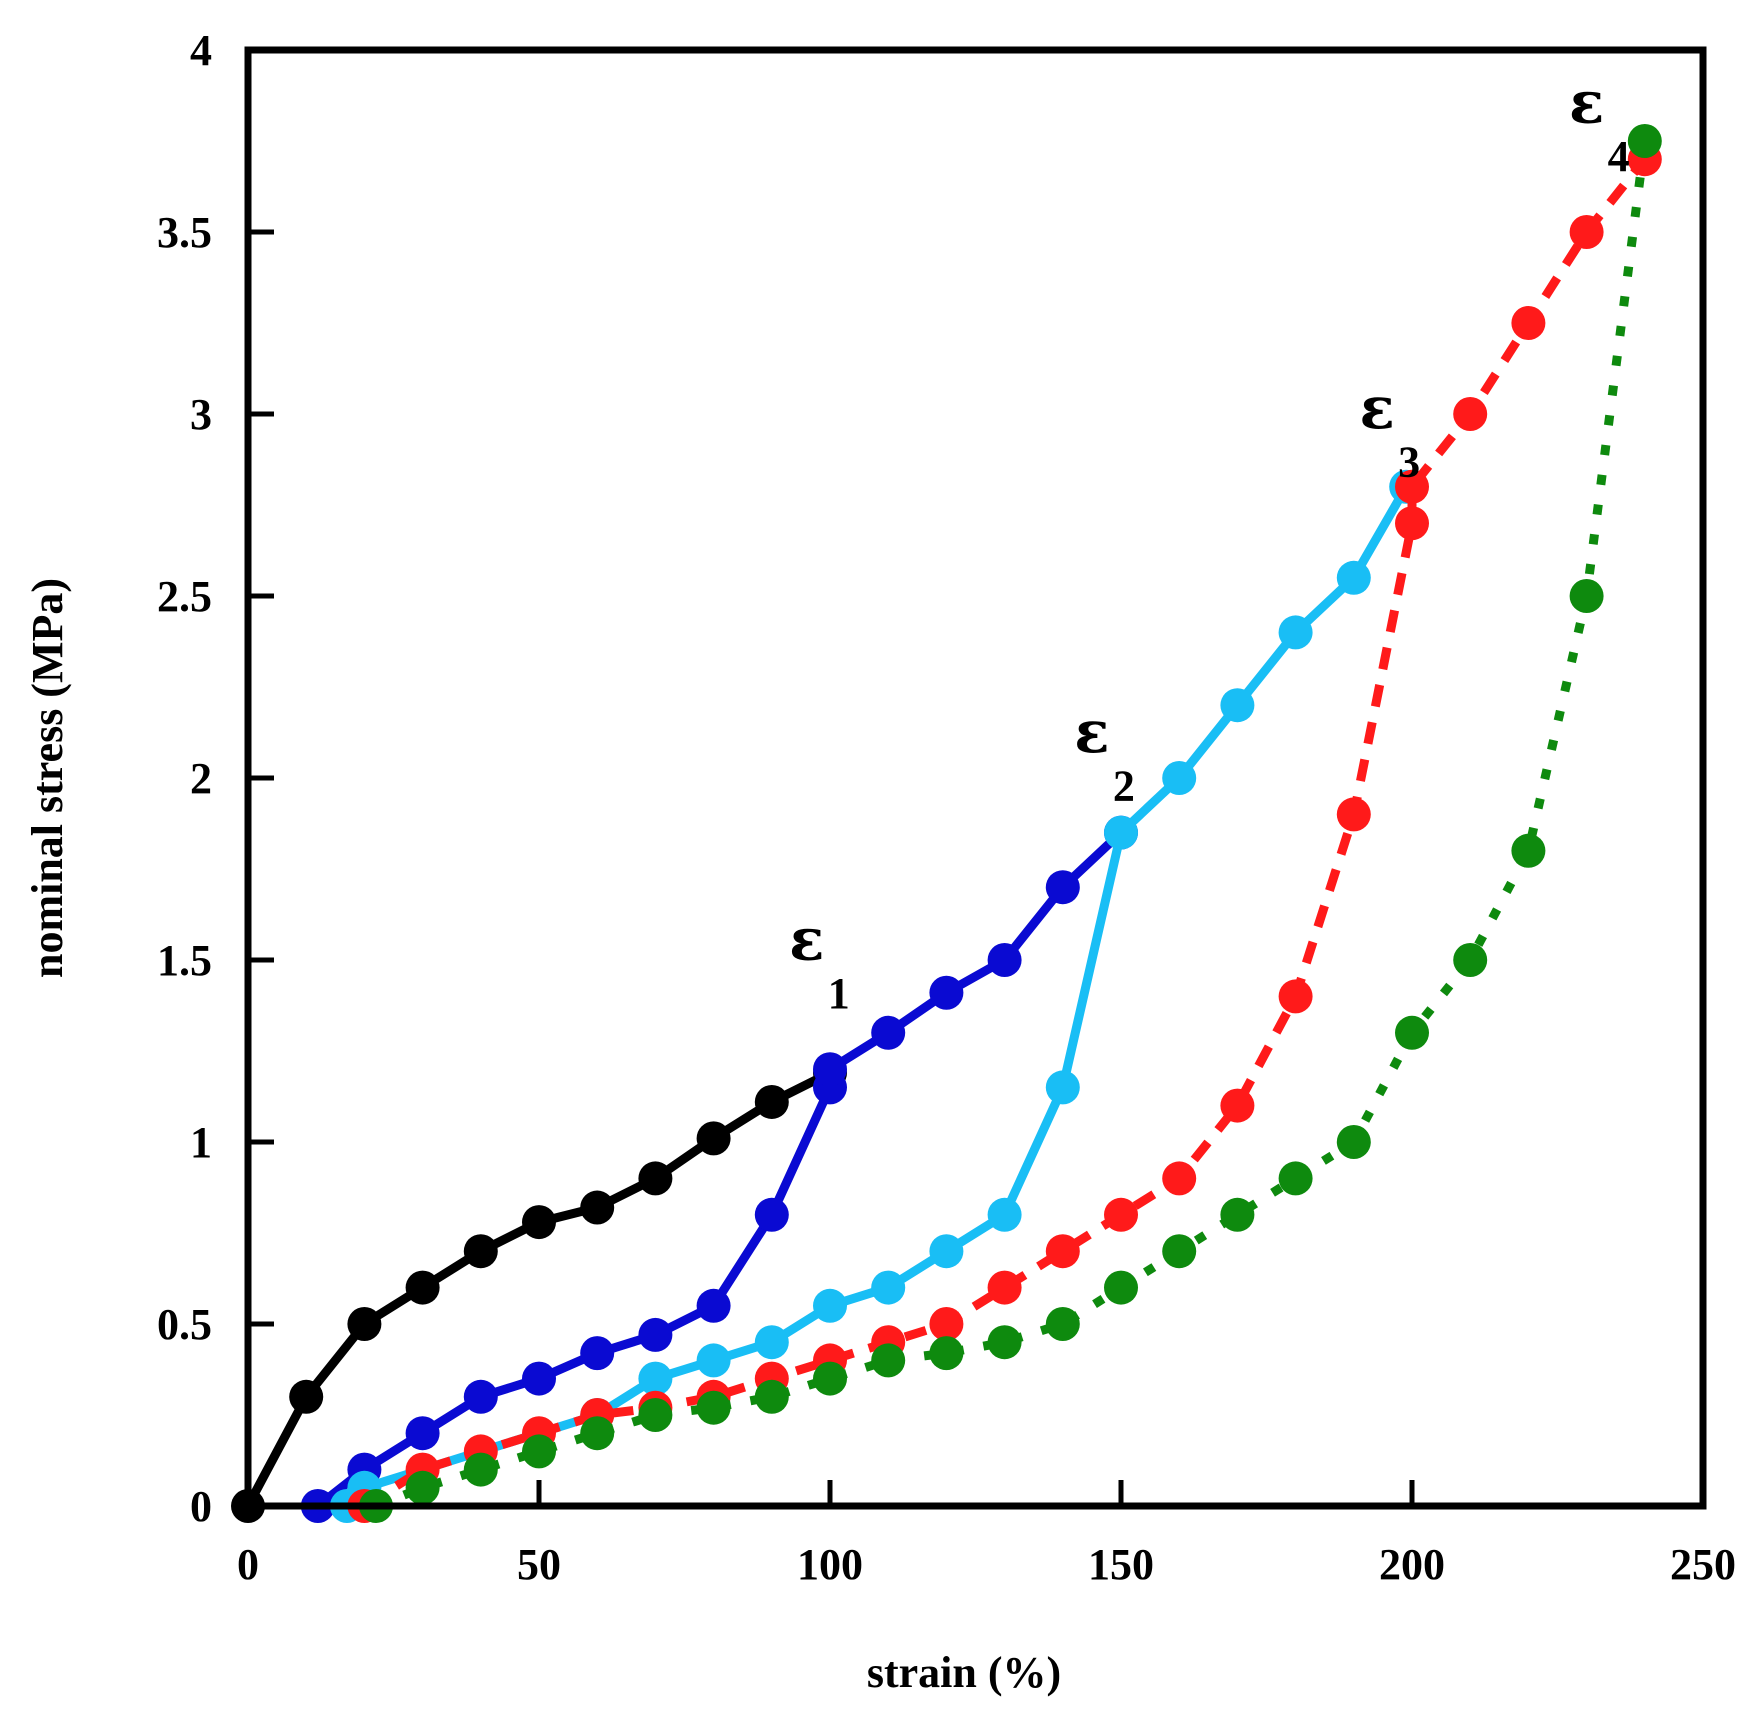 The height and width of the screenshot is (1726, 1753). What do you see at coordinates (47, 778) in the screenshot?
I see `y-axis-title: nominal stress (MPa)` at bounding box center [47, 778].